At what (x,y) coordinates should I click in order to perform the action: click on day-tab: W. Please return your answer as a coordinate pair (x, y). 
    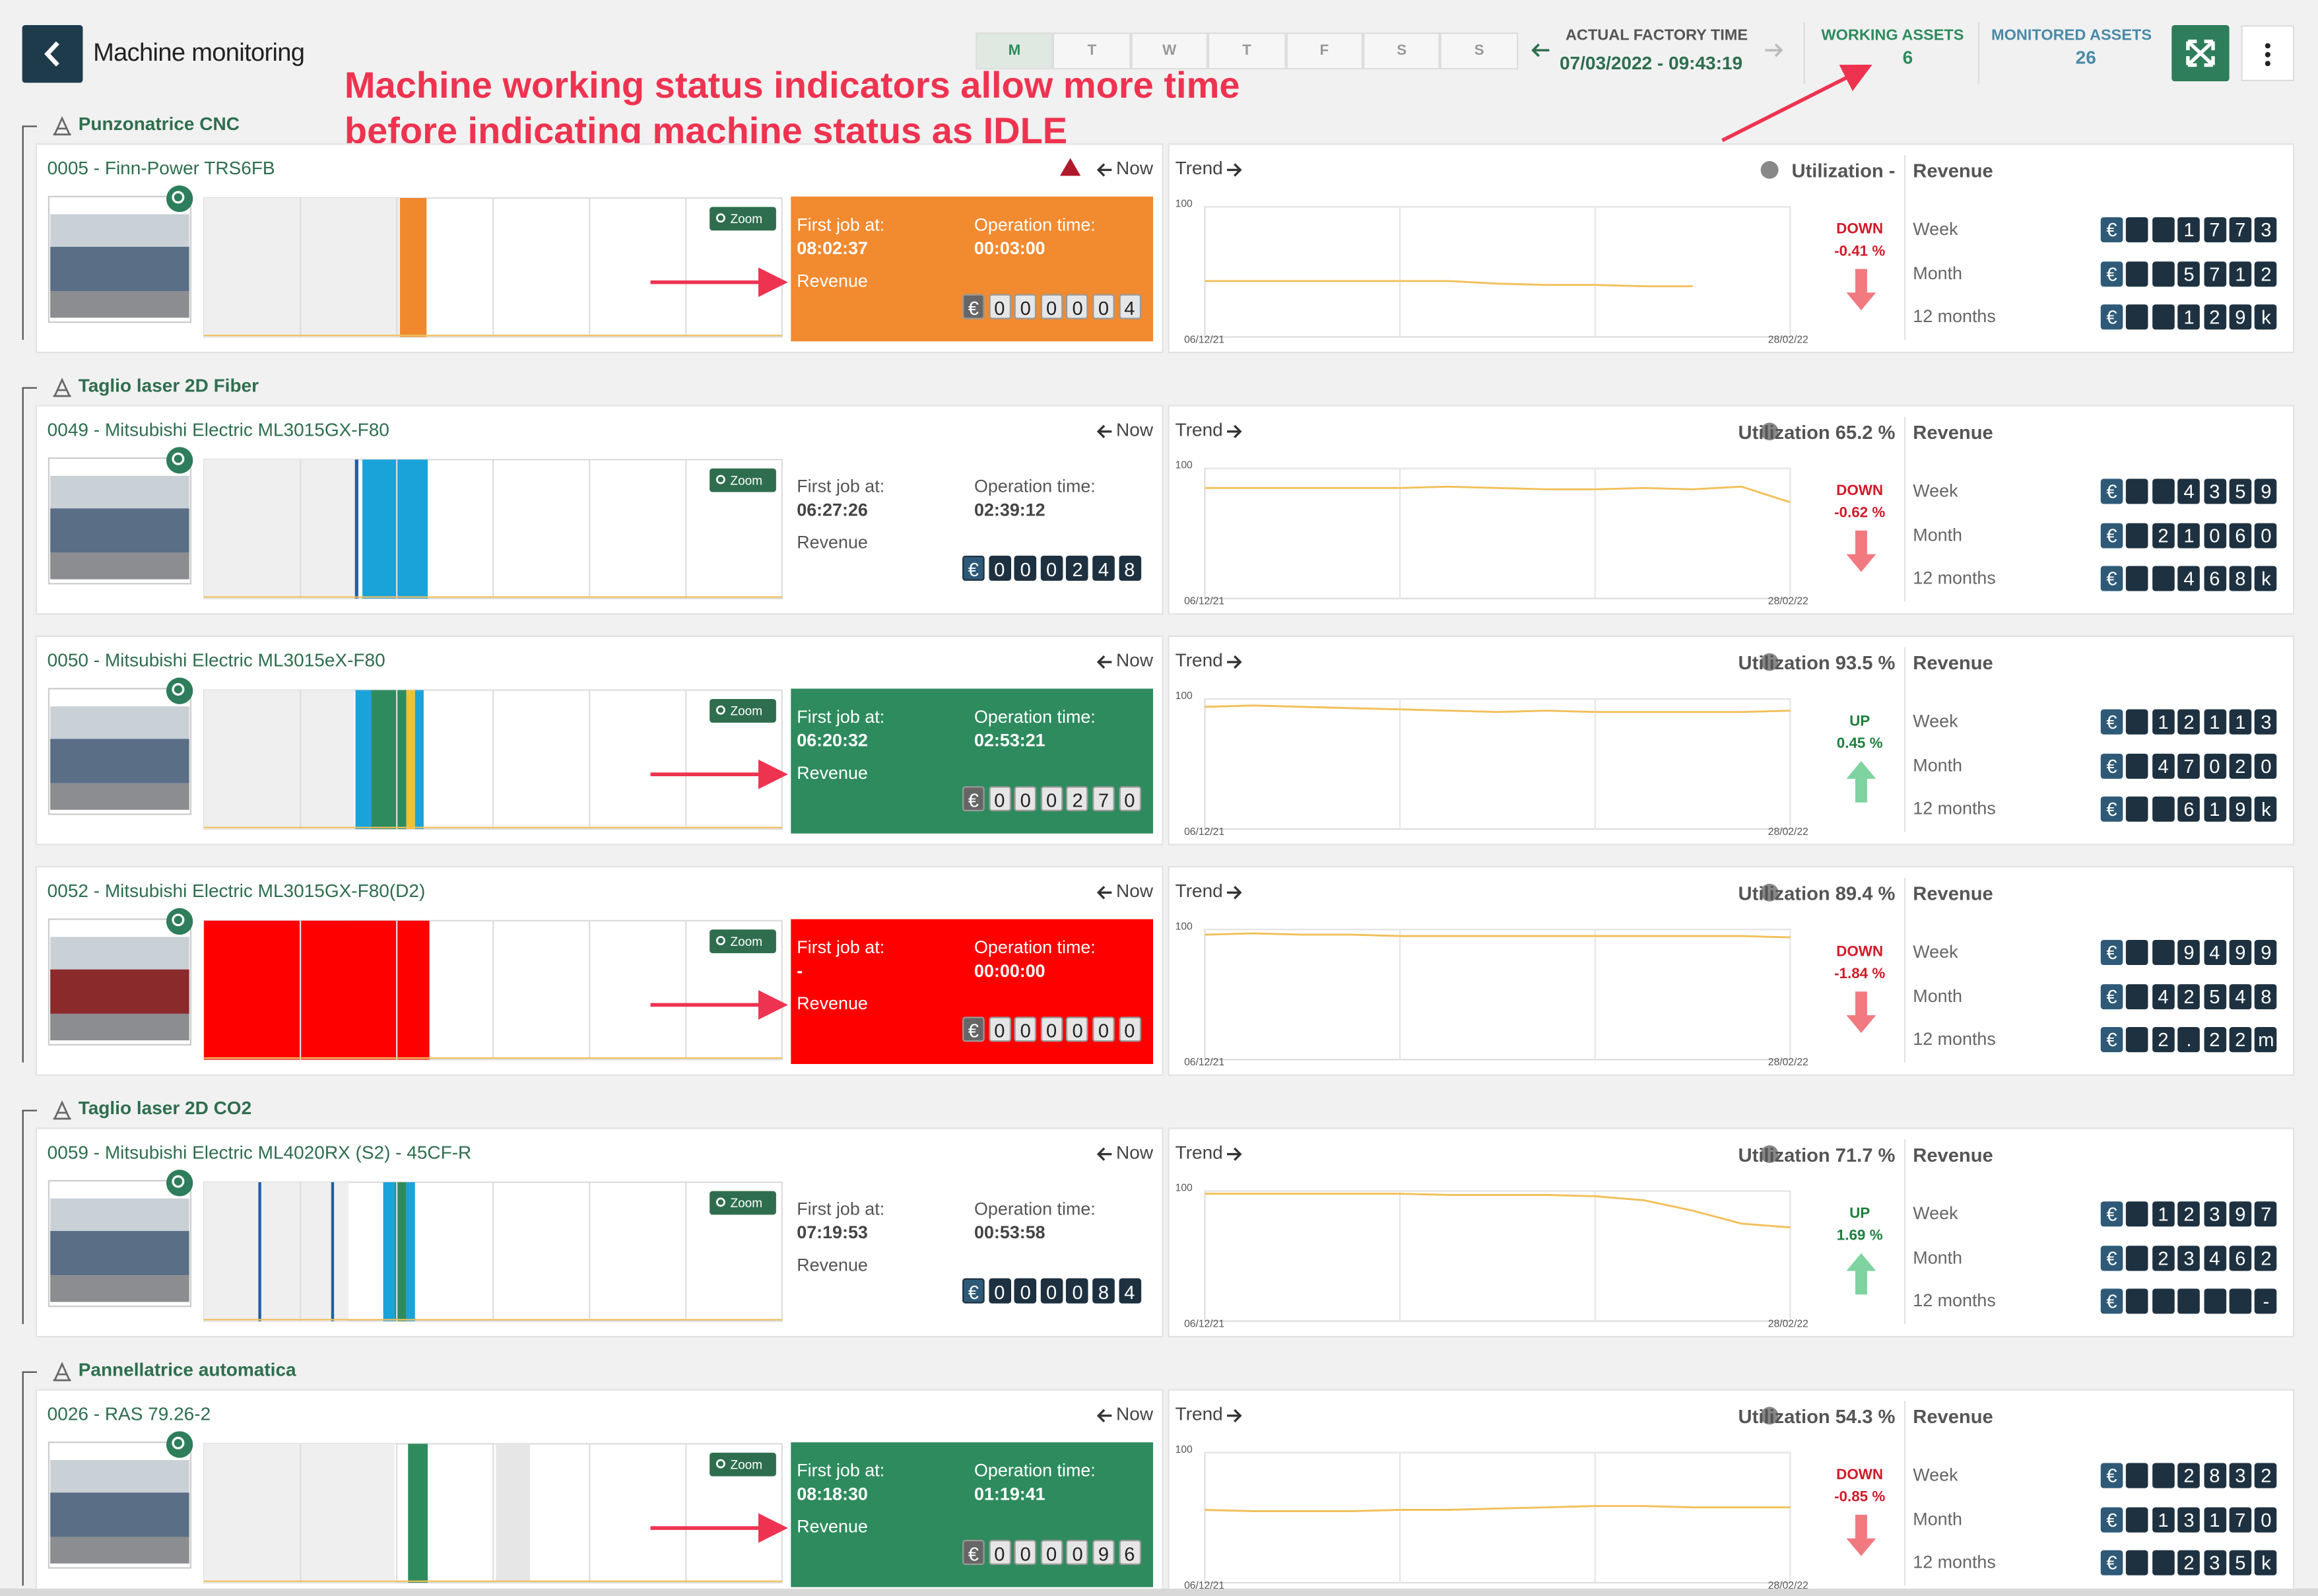
    Looking at the image, I should click on (1169, 51).